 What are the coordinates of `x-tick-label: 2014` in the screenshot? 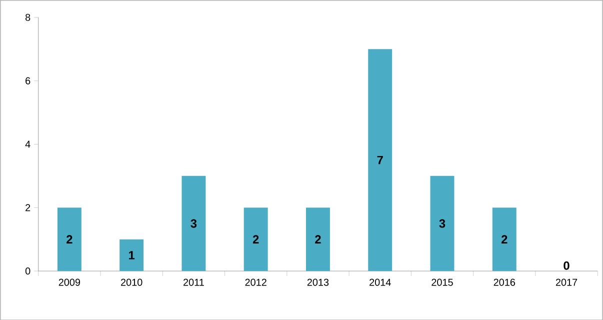 It's located at (380, 282).